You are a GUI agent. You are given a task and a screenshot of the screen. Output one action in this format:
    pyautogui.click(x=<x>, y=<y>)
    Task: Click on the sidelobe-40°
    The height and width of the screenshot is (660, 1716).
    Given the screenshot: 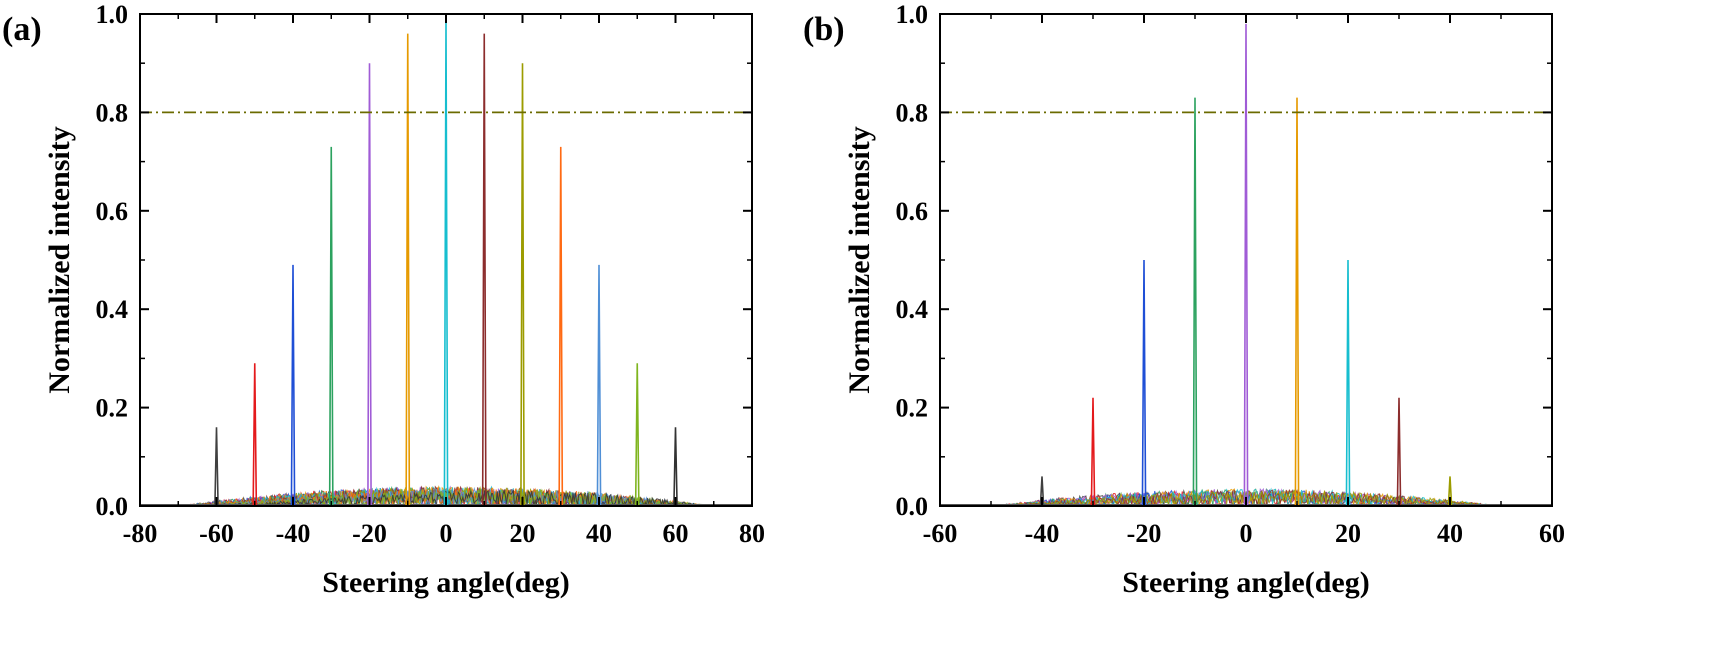 What is the action you would take?
    pyautogui.click(x=1245, y=497)
    